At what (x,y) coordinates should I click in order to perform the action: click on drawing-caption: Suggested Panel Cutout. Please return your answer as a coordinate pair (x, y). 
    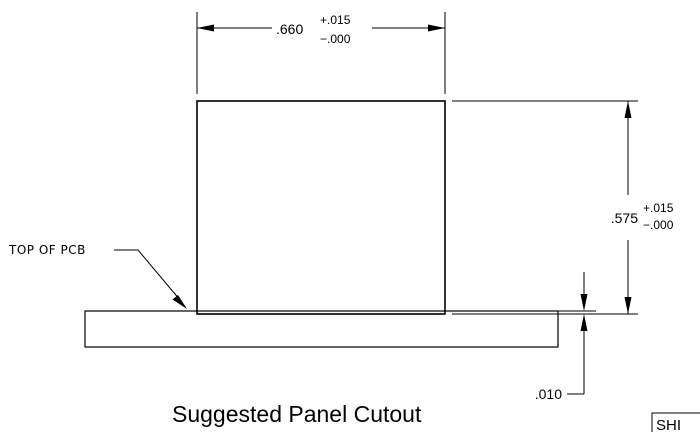
    Looking at the image, I should click on (297, 414).